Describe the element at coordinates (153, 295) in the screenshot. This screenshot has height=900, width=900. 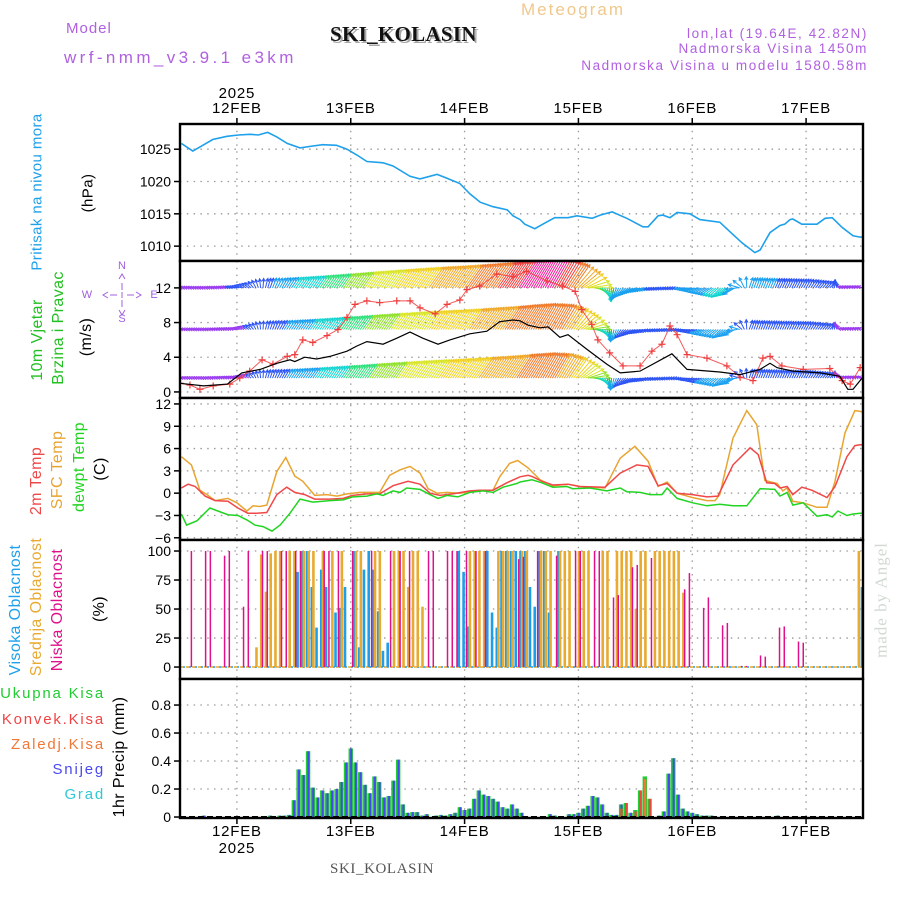
I see `compass-east-label: E` at that location.